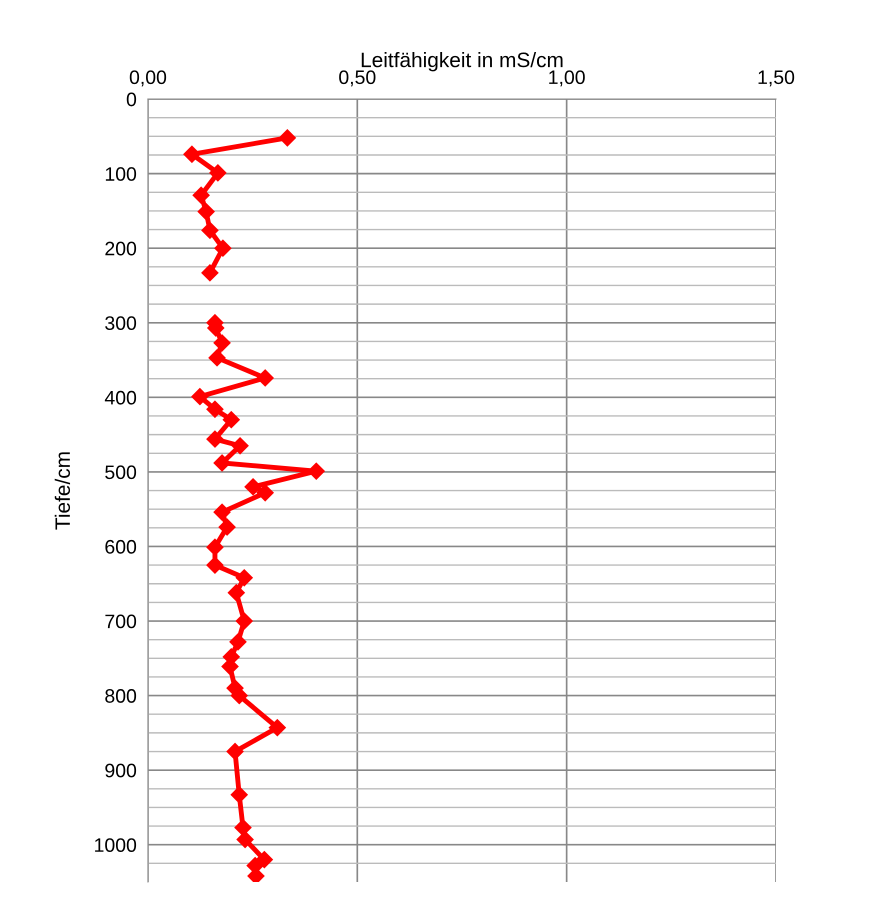 This screenshot has height=909, width=894. I want to click on y-tick-label: 400, so click(120, 397).